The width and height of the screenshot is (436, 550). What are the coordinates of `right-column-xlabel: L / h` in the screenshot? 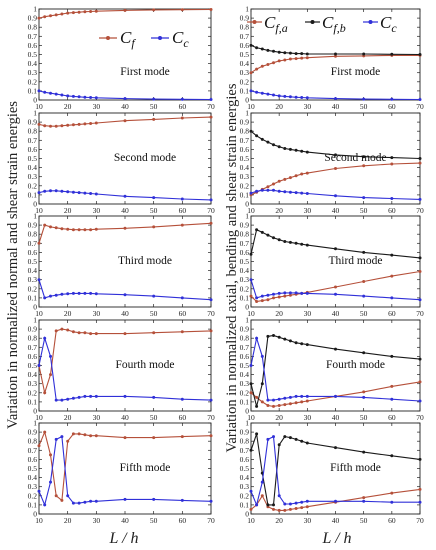 It's located at (336, 538).